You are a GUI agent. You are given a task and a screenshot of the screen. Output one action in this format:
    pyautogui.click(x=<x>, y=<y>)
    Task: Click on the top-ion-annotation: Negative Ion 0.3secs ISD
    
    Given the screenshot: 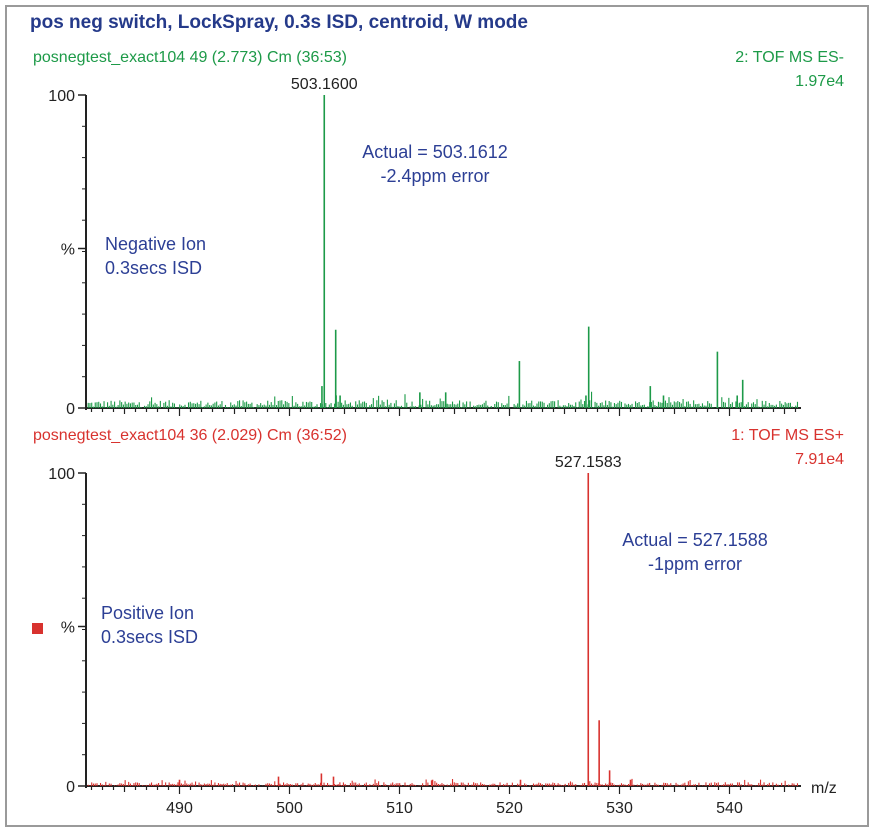 What is the action you would take?
    pyautogui.click(x=155, y=256)
    